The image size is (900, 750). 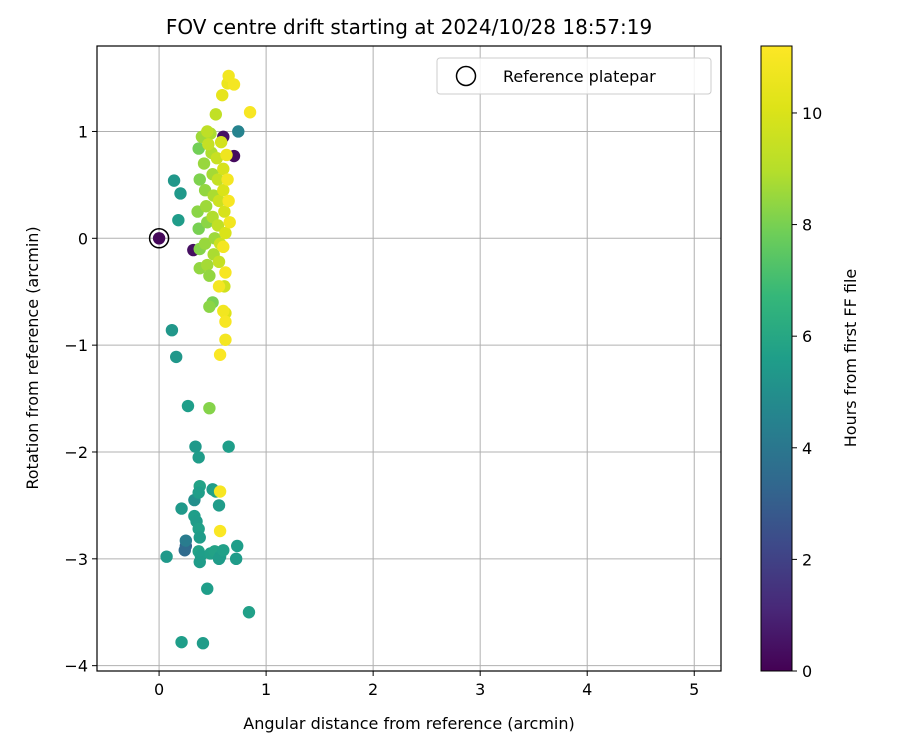 What do you see at coordinates (159, 689) in the screenshot?
I see `x-tick-label: 0` at bounding box center [159, 689].